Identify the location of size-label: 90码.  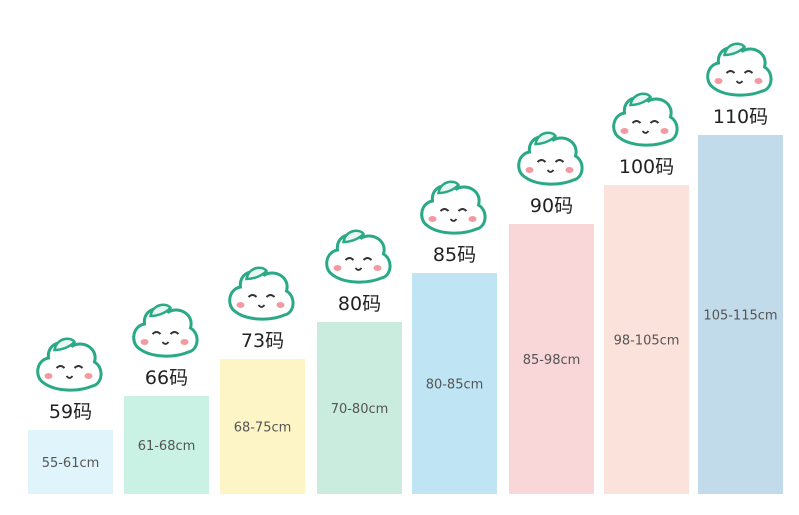
(551, 206).